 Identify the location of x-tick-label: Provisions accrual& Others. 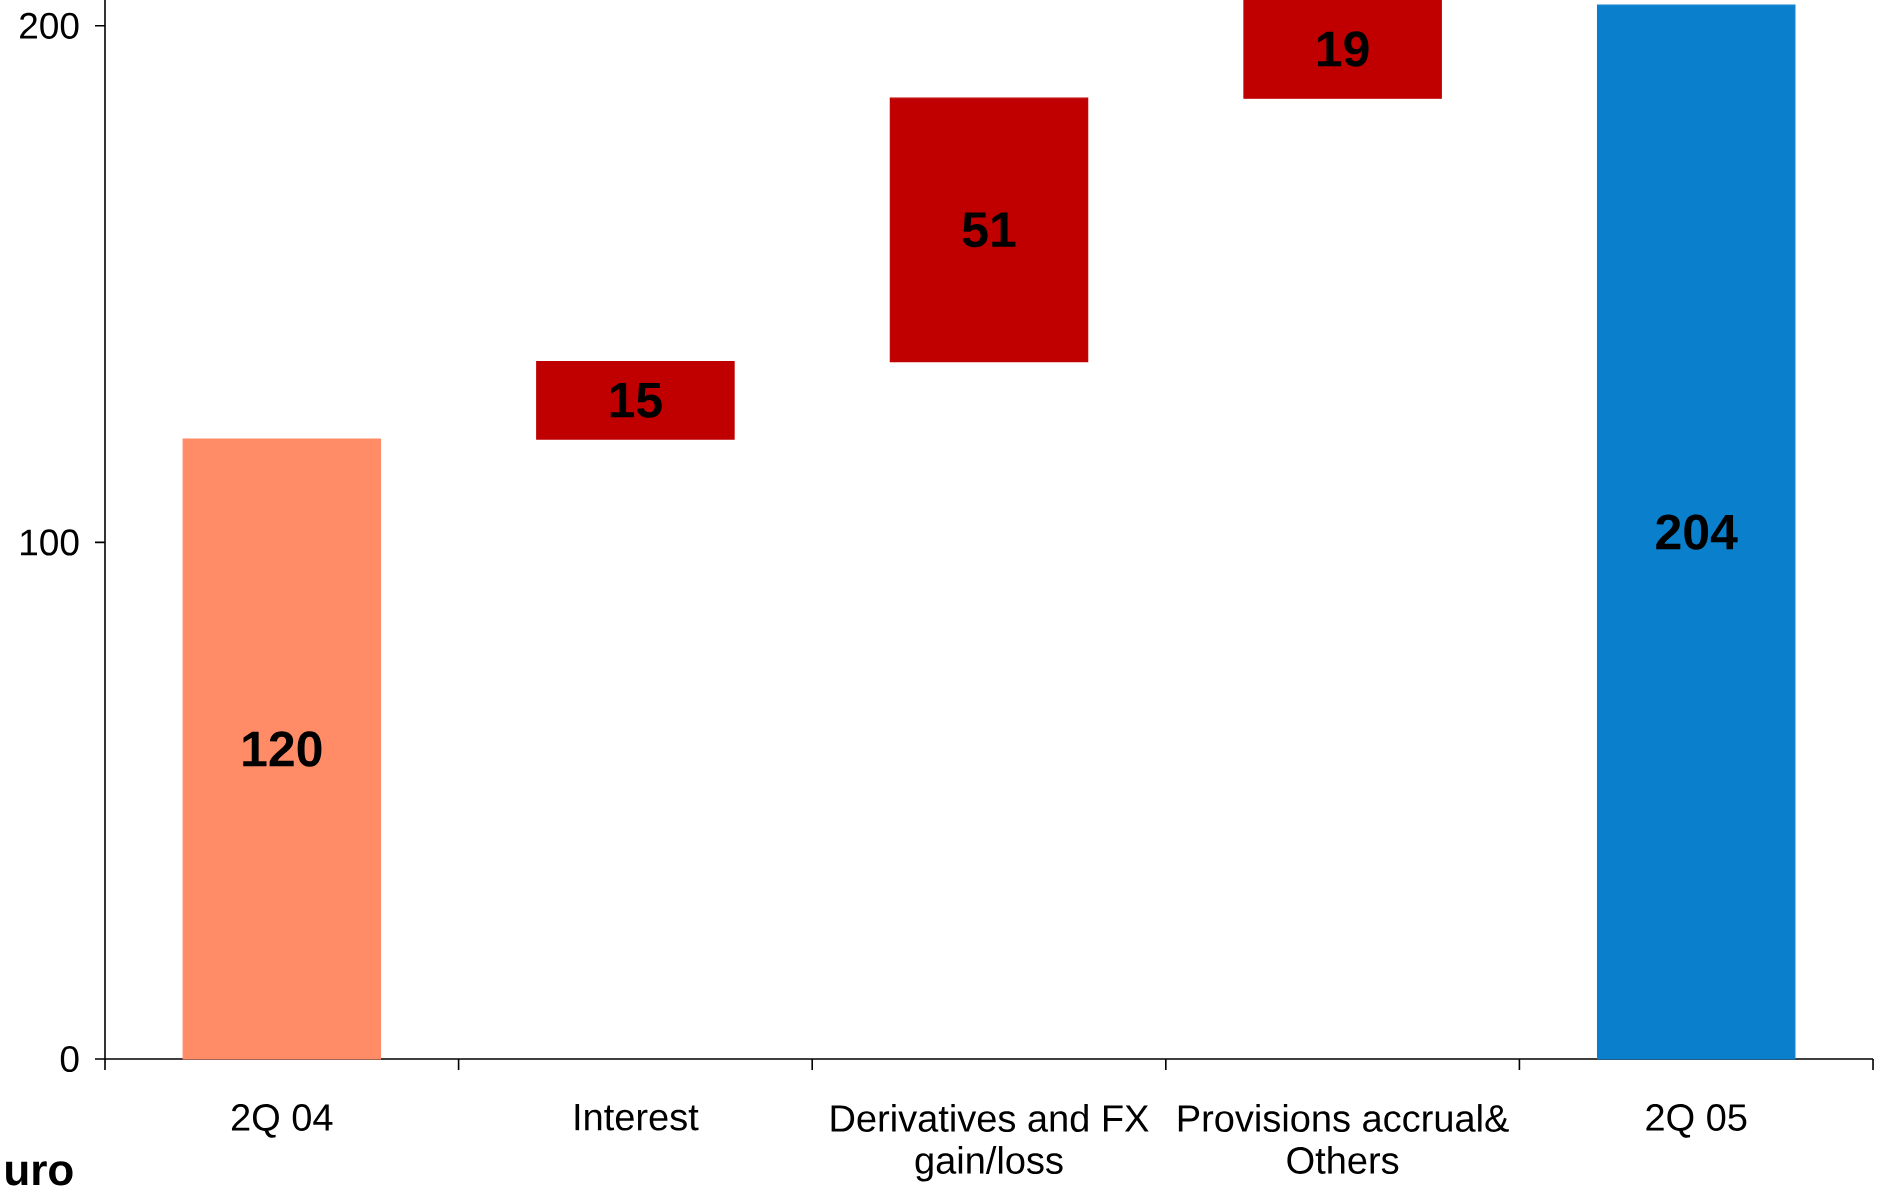
(1343, 1139).